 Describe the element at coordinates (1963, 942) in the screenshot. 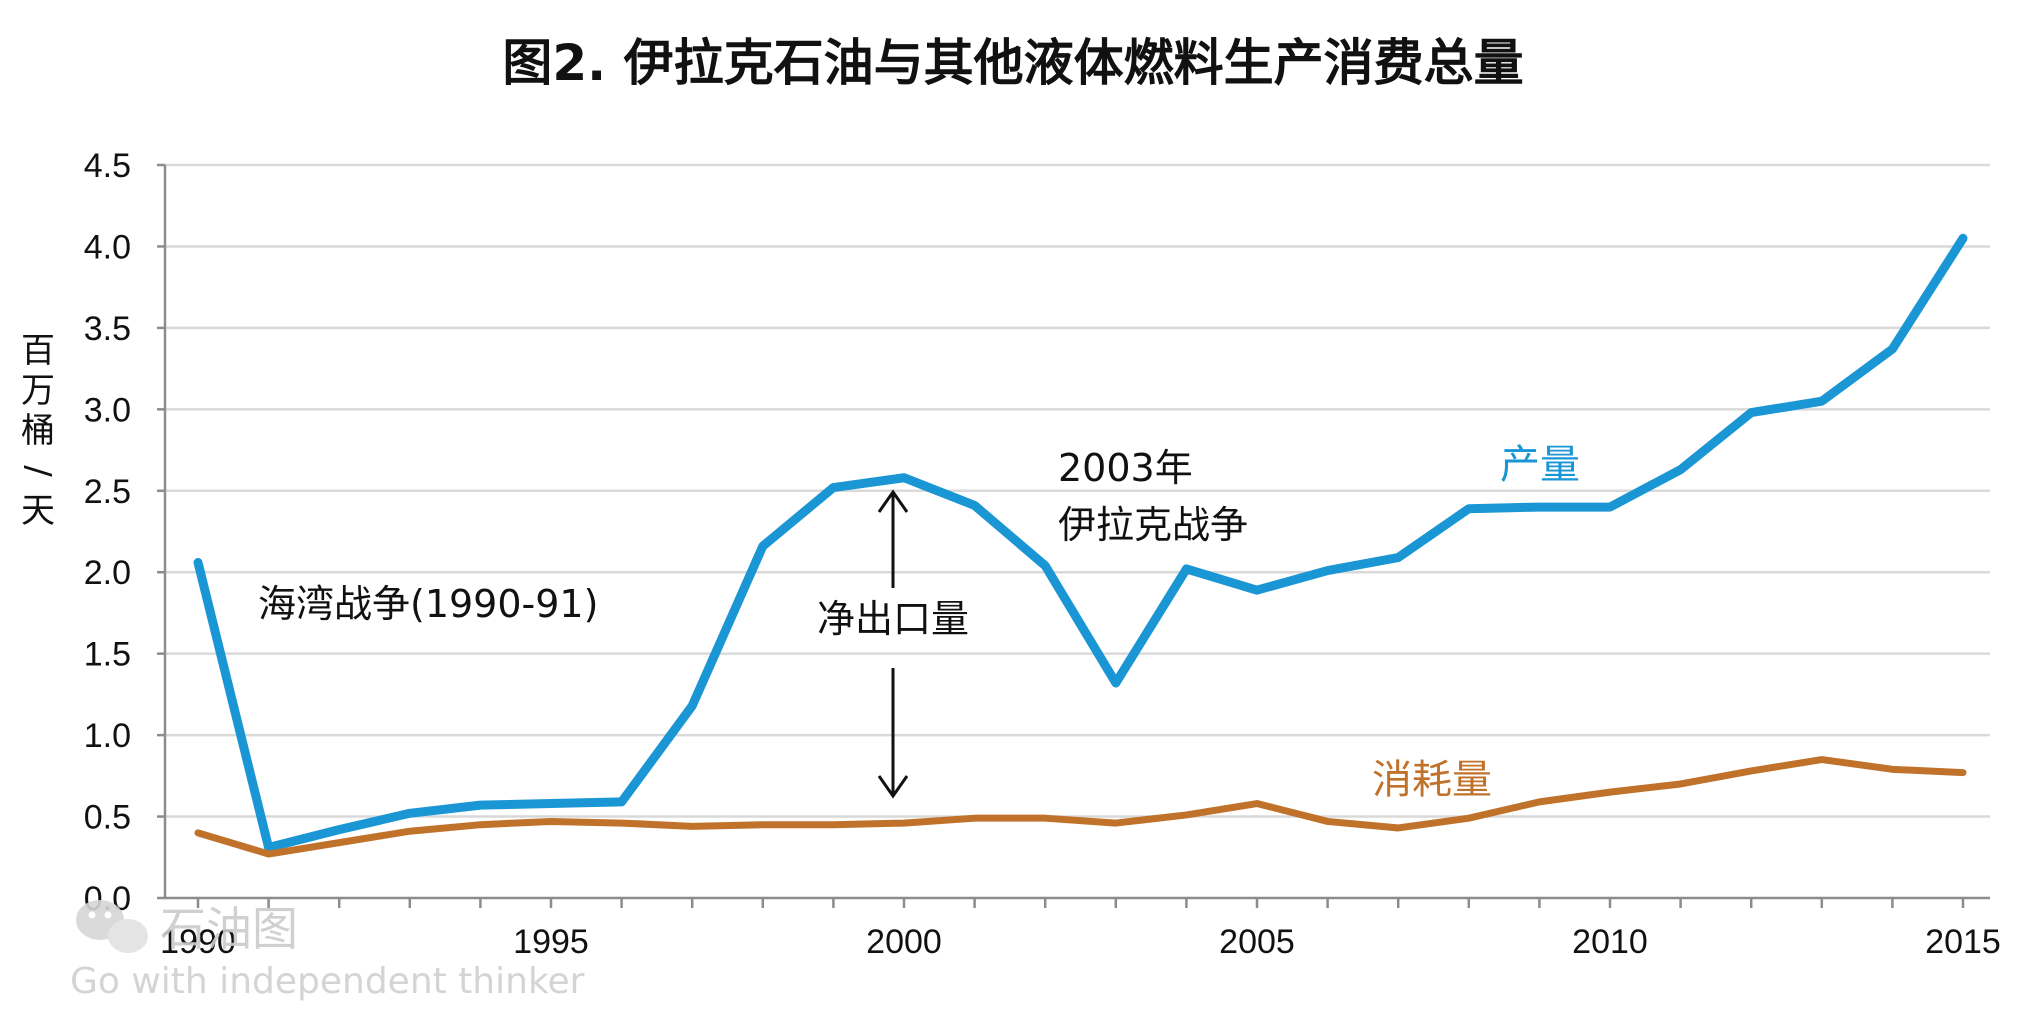

I see `x-tick-label: 2015` at that location.